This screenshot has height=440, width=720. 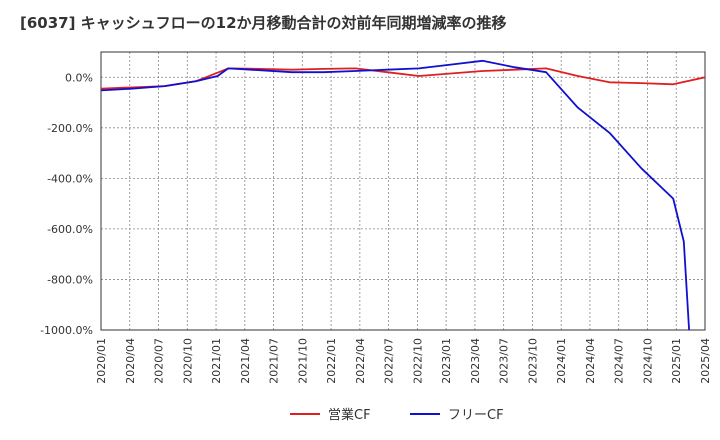 What do you see at coordinates (70, 229) in the screenshot?
I see `y-tick-label: -600.0%` at bounding box center [70, 229].